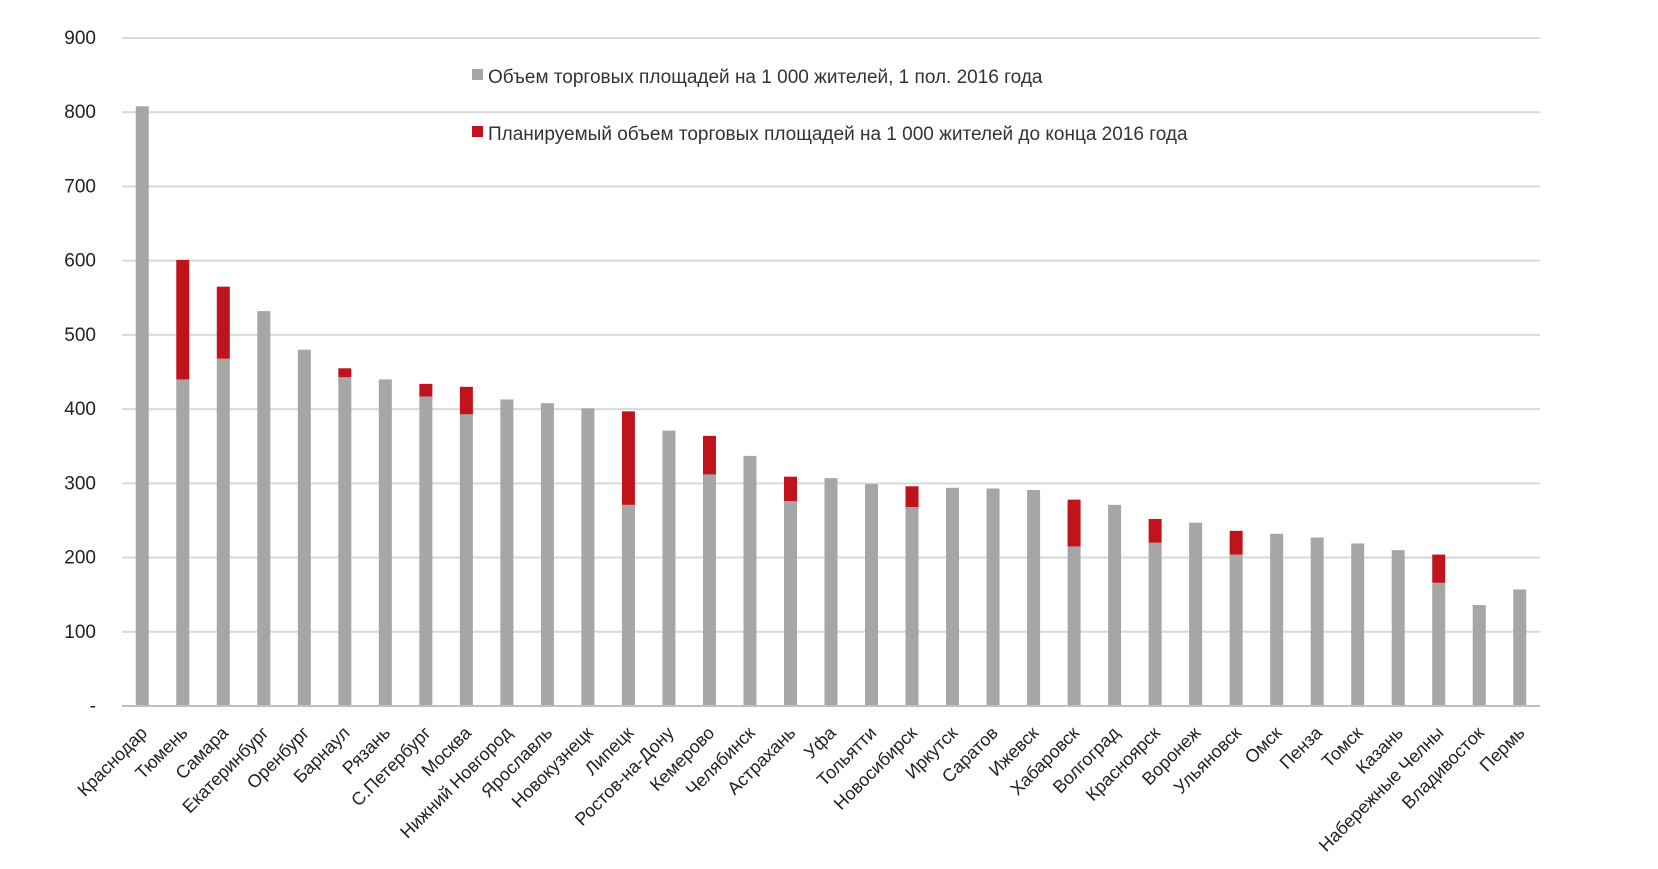 This screenshot has width=1658, height=869. Describe the element at coordinates (80, 558) in the screenshot. I see `y-tick-label: 200` at that location.